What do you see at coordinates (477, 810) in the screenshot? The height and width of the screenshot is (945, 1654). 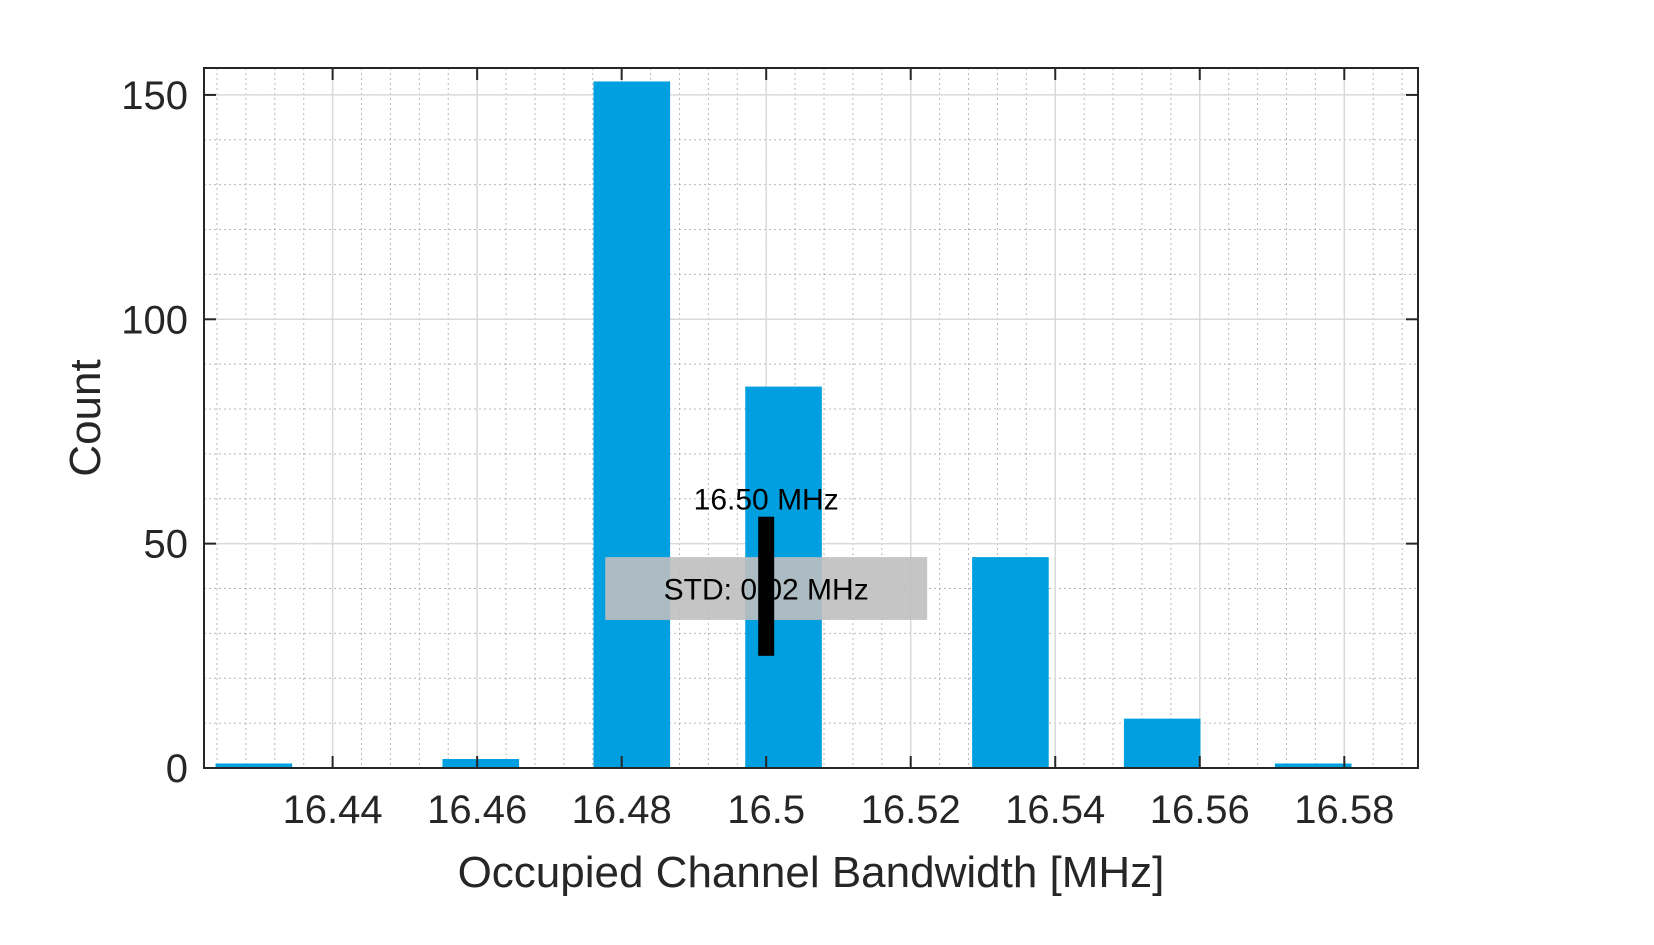 I see `x-tick-label: 16.46` at bounding box center [477, 810].